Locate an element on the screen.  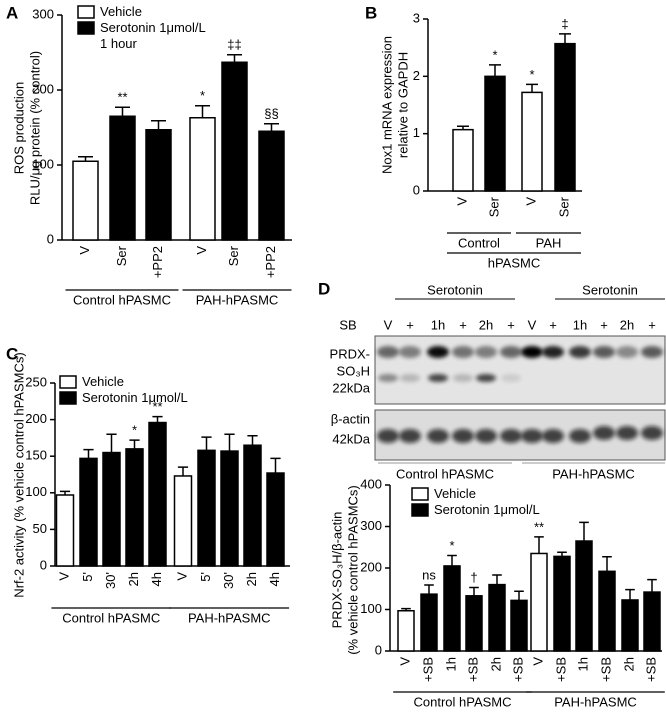
y-tick-label: 150 is located at coordinates (36, 455).